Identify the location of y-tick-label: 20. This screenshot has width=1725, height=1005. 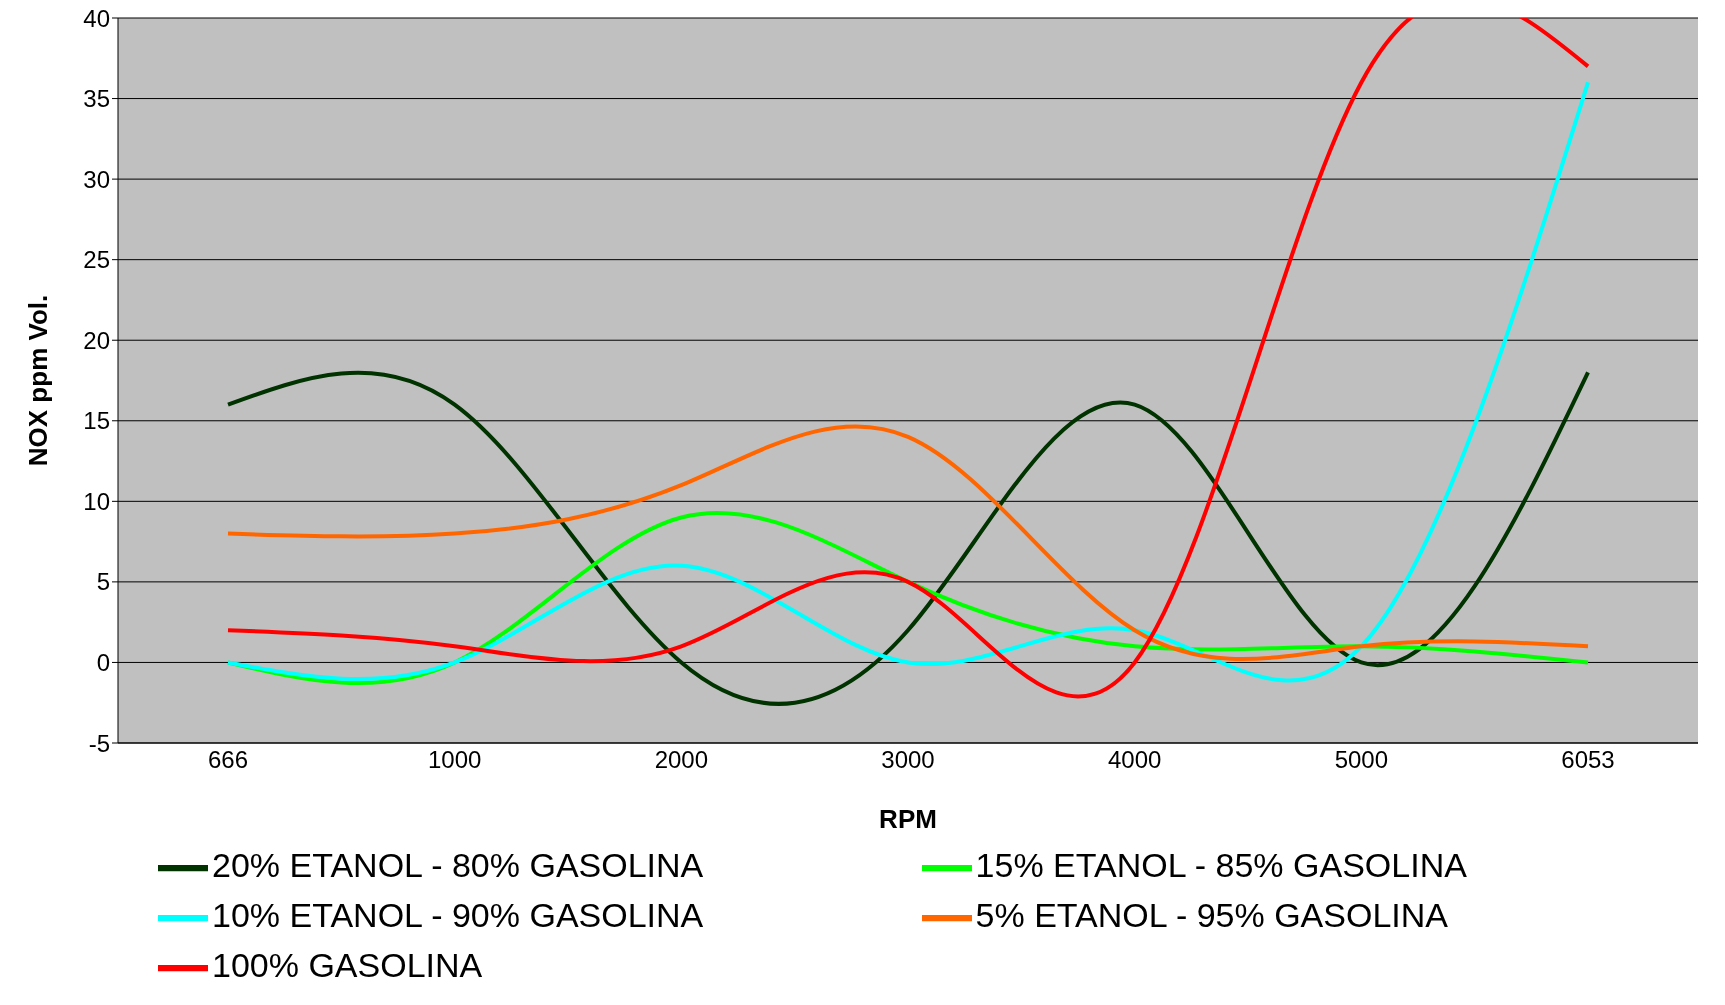
(96, 340).